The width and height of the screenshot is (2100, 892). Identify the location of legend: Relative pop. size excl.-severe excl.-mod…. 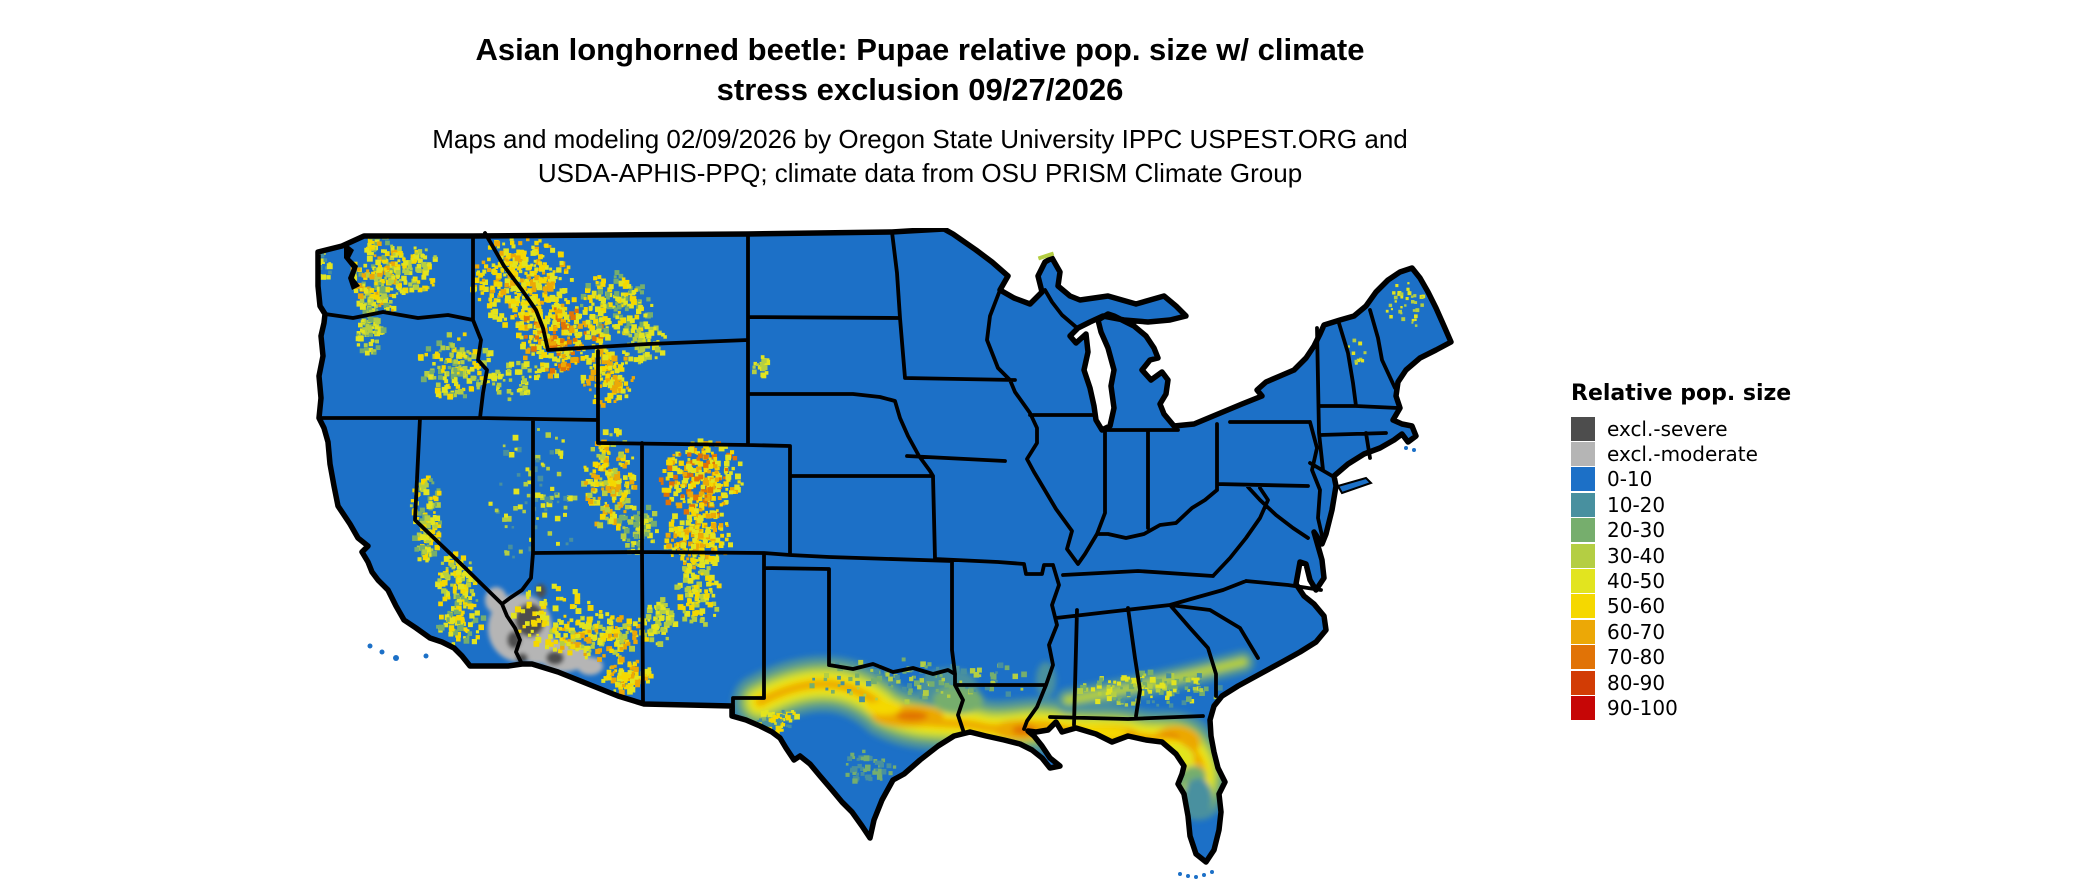
(1721, 551).